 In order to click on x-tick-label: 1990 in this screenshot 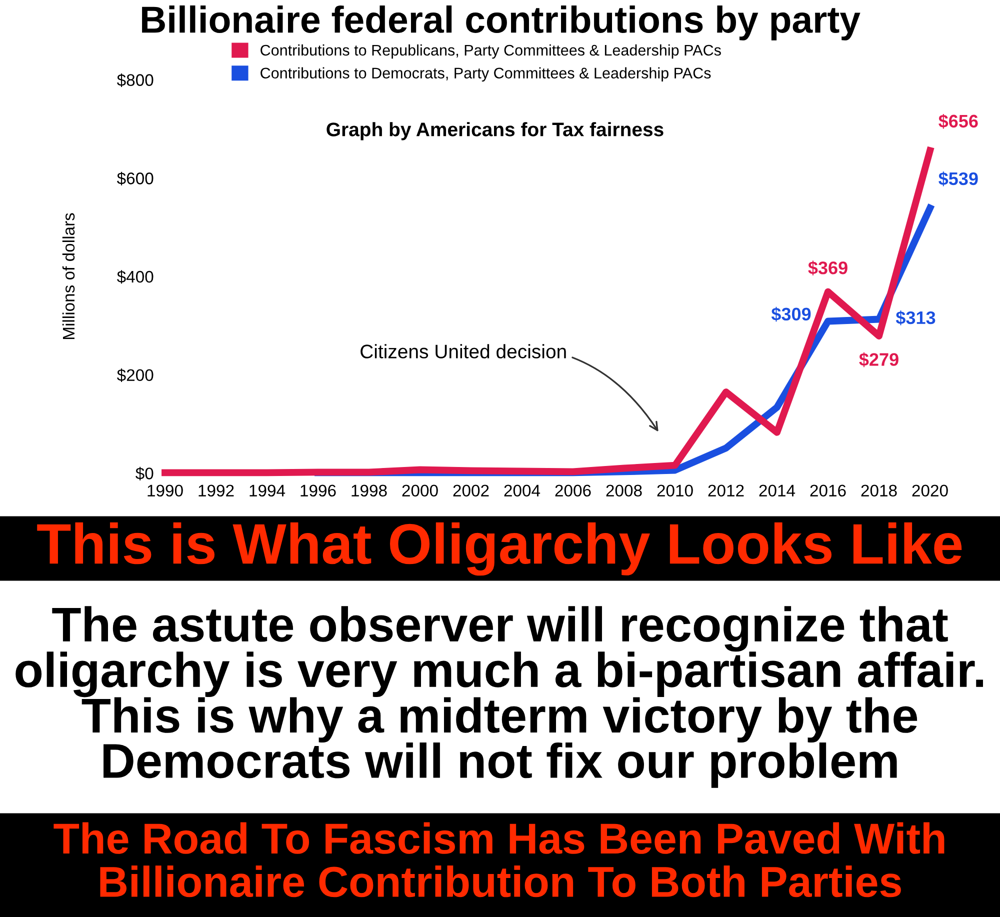, I will do `click(165, 490)`.